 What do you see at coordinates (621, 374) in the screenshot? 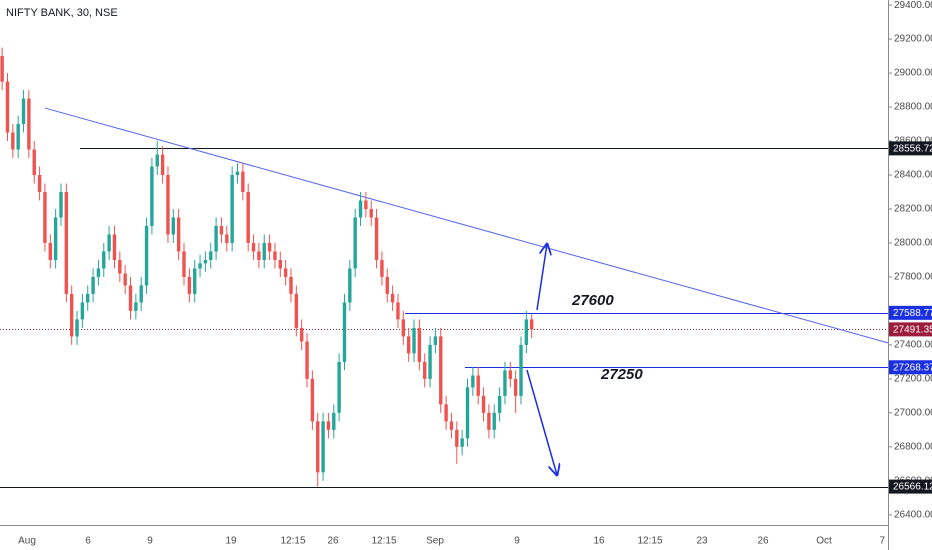
I see `annotation: 27250` at bounding box center [621, 374].